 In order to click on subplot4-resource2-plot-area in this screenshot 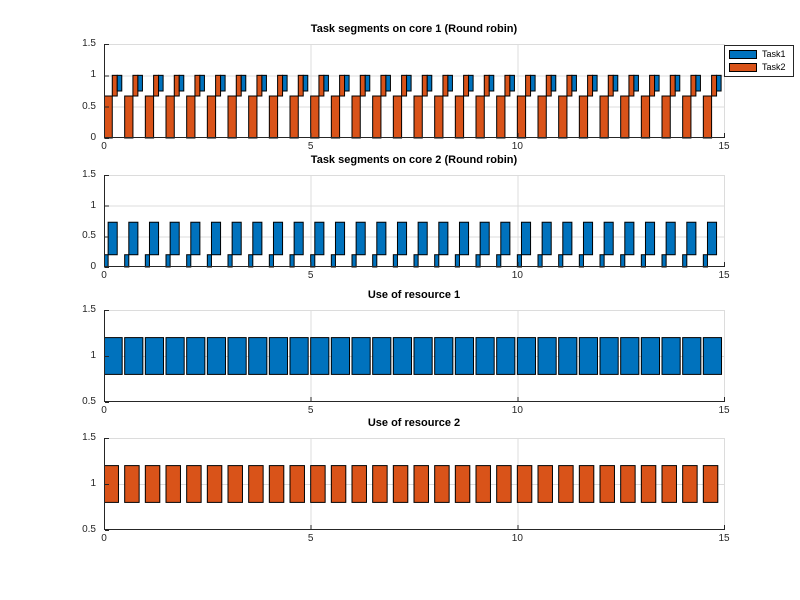, I will do `click(414, 484)`.